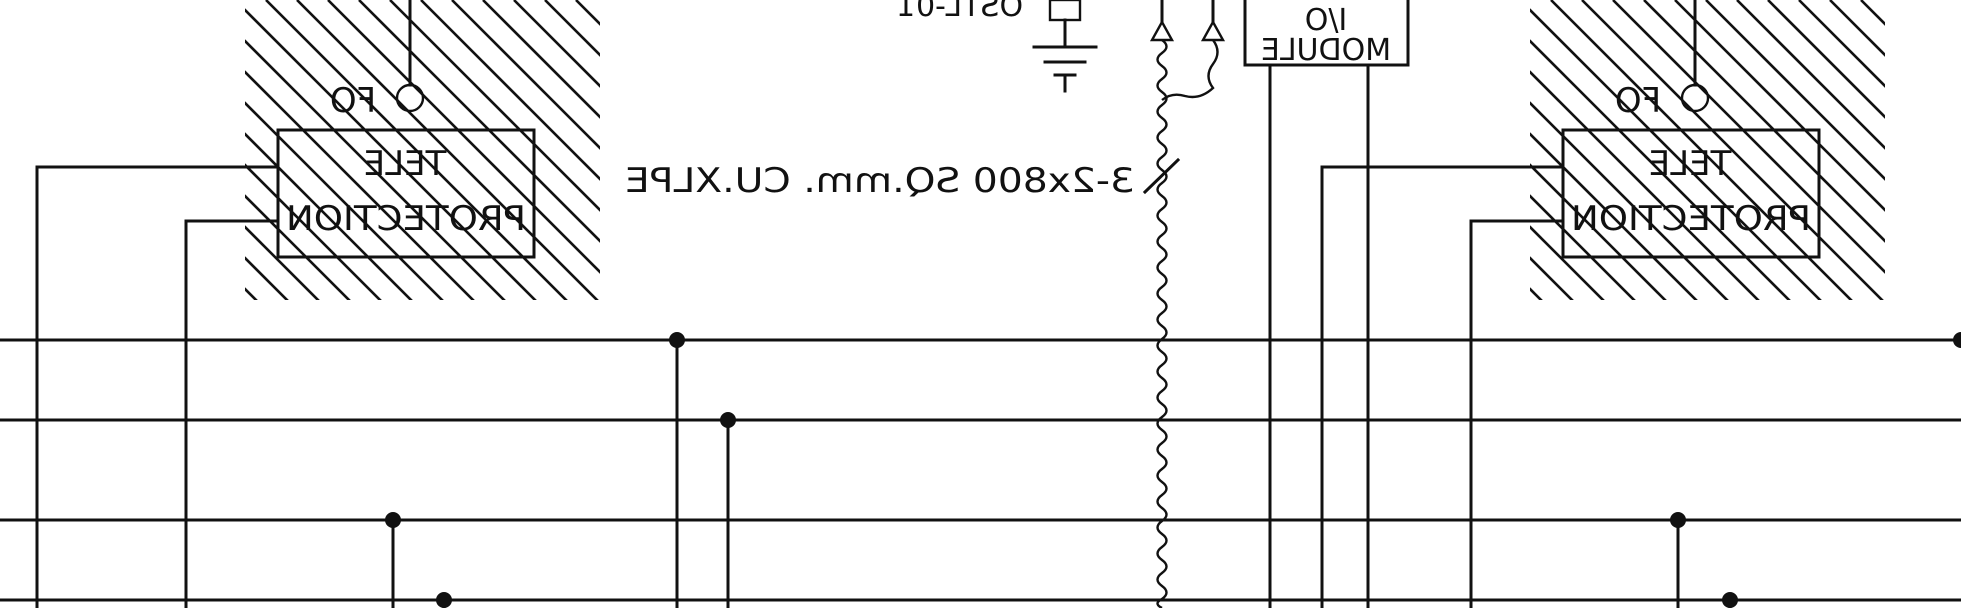 The height and width of the screenshot is (608, 1961). I want to click on remote-io-line3: MODULE, so click(1326, 50).